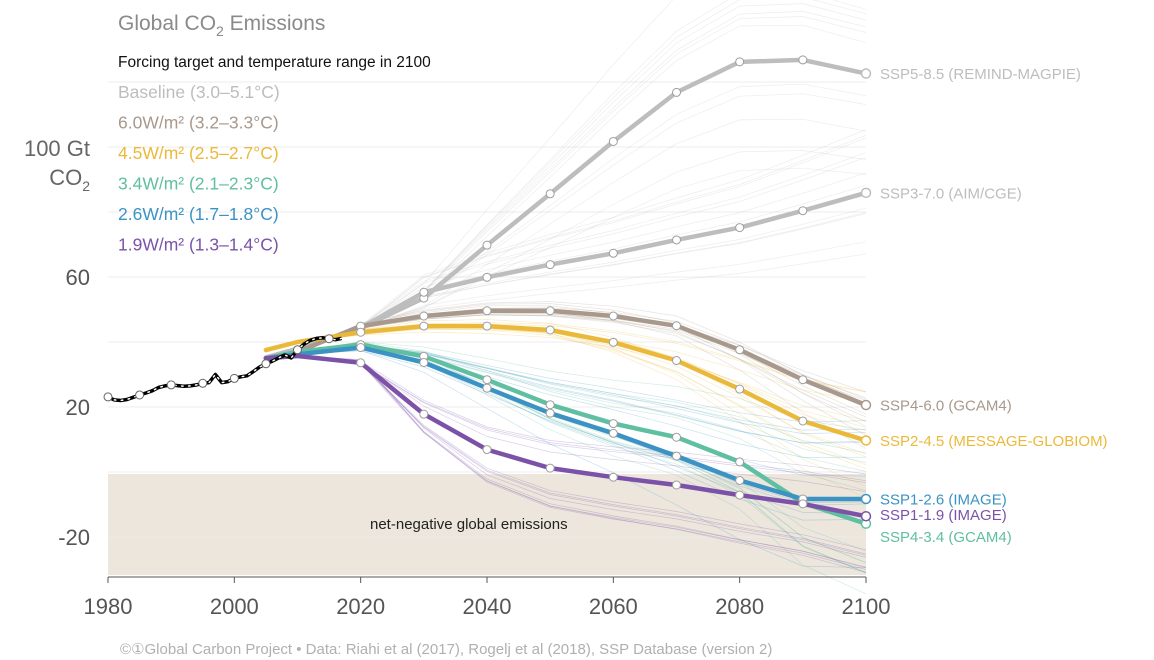  Describe the element at coordinates (199, 92) in the screenshot. I see `legend-item: Baseline (3.0–5.1°C)` at that location.